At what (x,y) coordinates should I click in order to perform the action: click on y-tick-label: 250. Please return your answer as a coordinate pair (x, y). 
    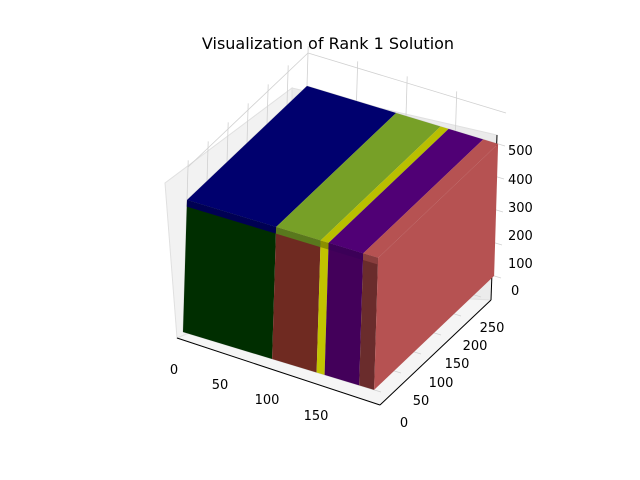
    Looking at the image, I should click on (492, 328).